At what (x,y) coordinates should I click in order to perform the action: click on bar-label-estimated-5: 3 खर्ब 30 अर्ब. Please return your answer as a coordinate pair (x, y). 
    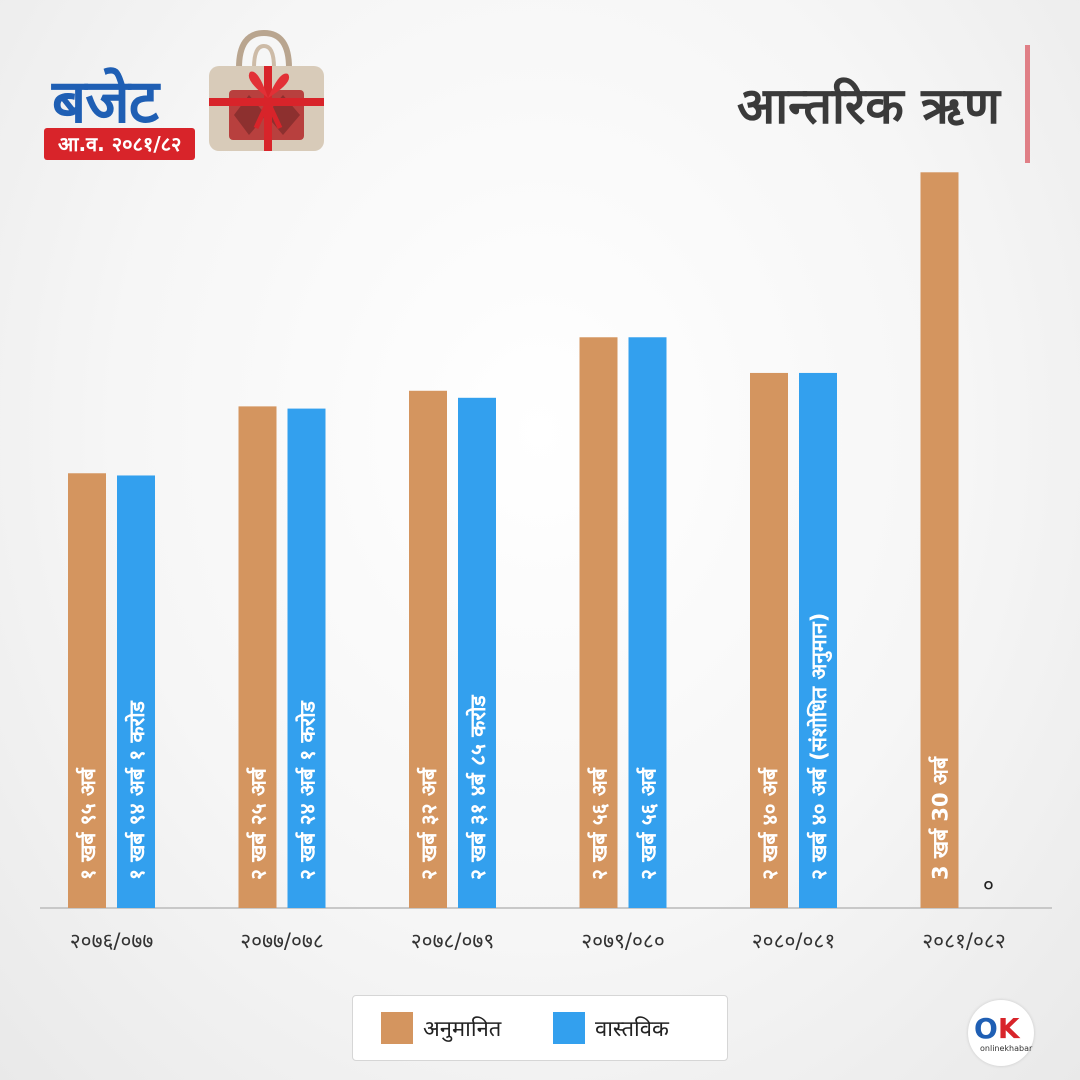
    Looking at the image, I should click on (940, 818).